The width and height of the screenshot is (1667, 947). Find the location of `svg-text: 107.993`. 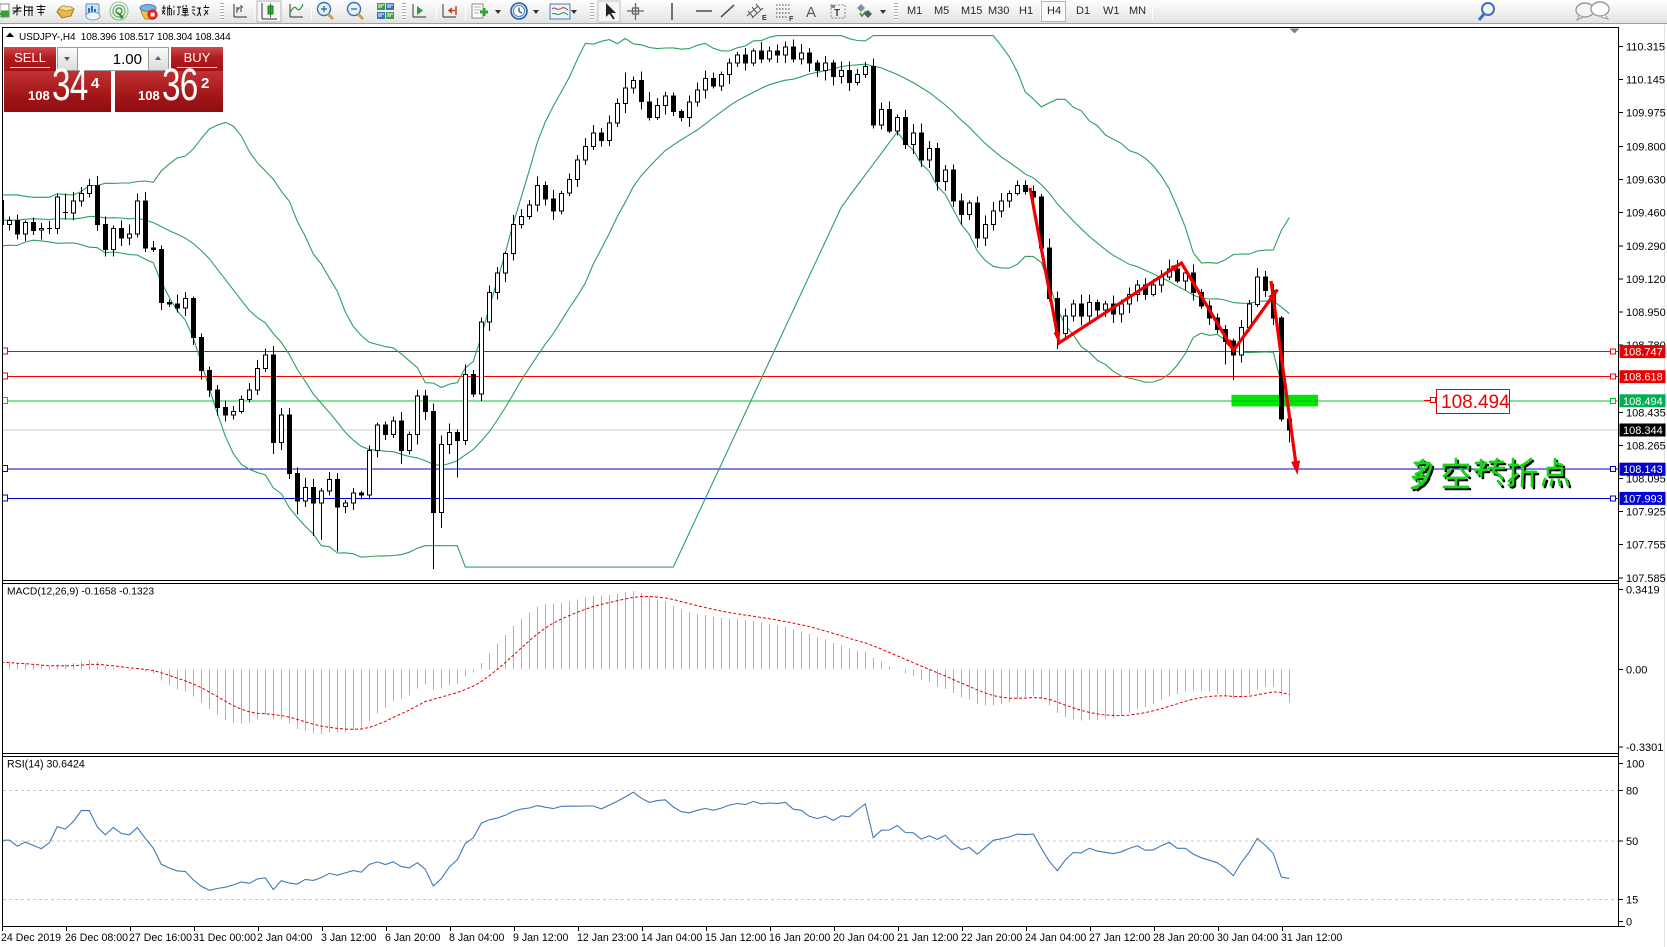

svg-text: 107.993 is located at coordinates (1643, 499).